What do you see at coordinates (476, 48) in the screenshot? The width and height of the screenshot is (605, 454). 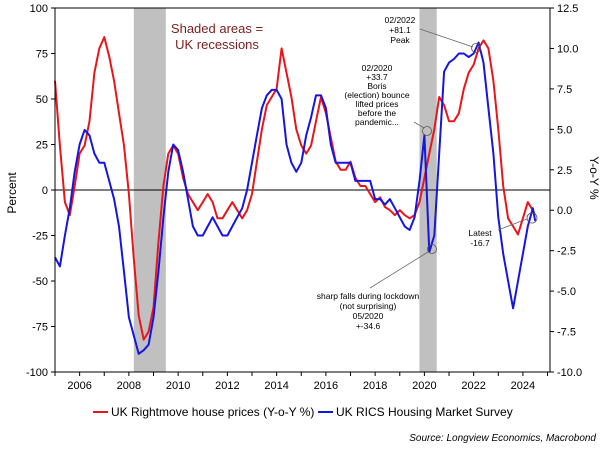 I see `peak-marker` at bounding box center [476, 48].